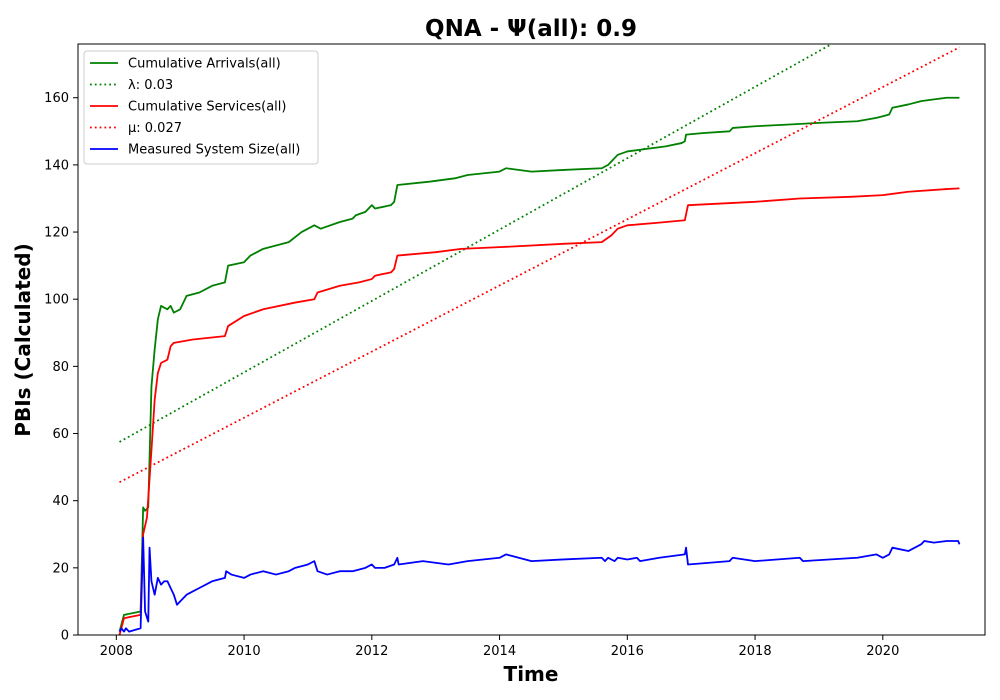  I want to click on x-tick-label: 2016, so click(627, 651).